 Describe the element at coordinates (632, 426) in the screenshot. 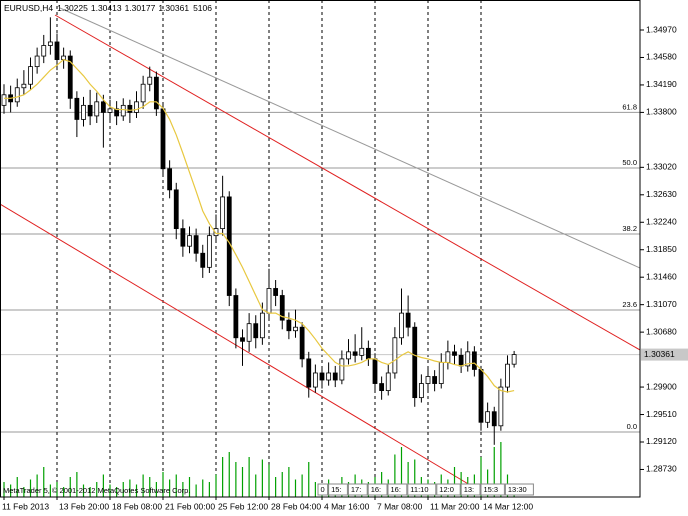

I see `fib-label: 0.0` at that location.